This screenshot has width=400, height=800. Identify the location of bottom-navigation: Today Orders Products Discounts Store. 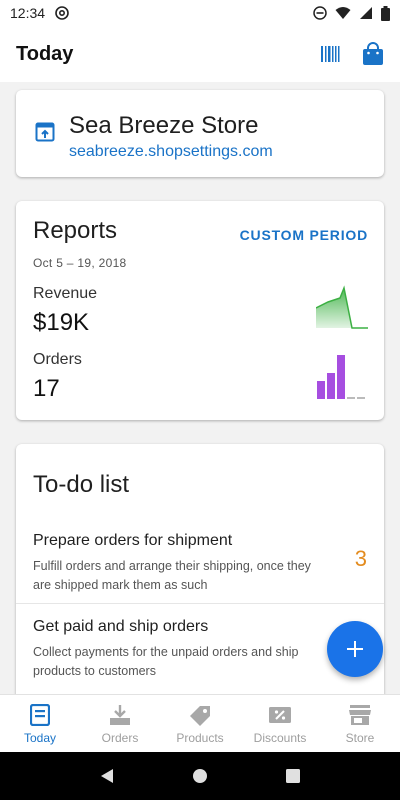
(200, 723).